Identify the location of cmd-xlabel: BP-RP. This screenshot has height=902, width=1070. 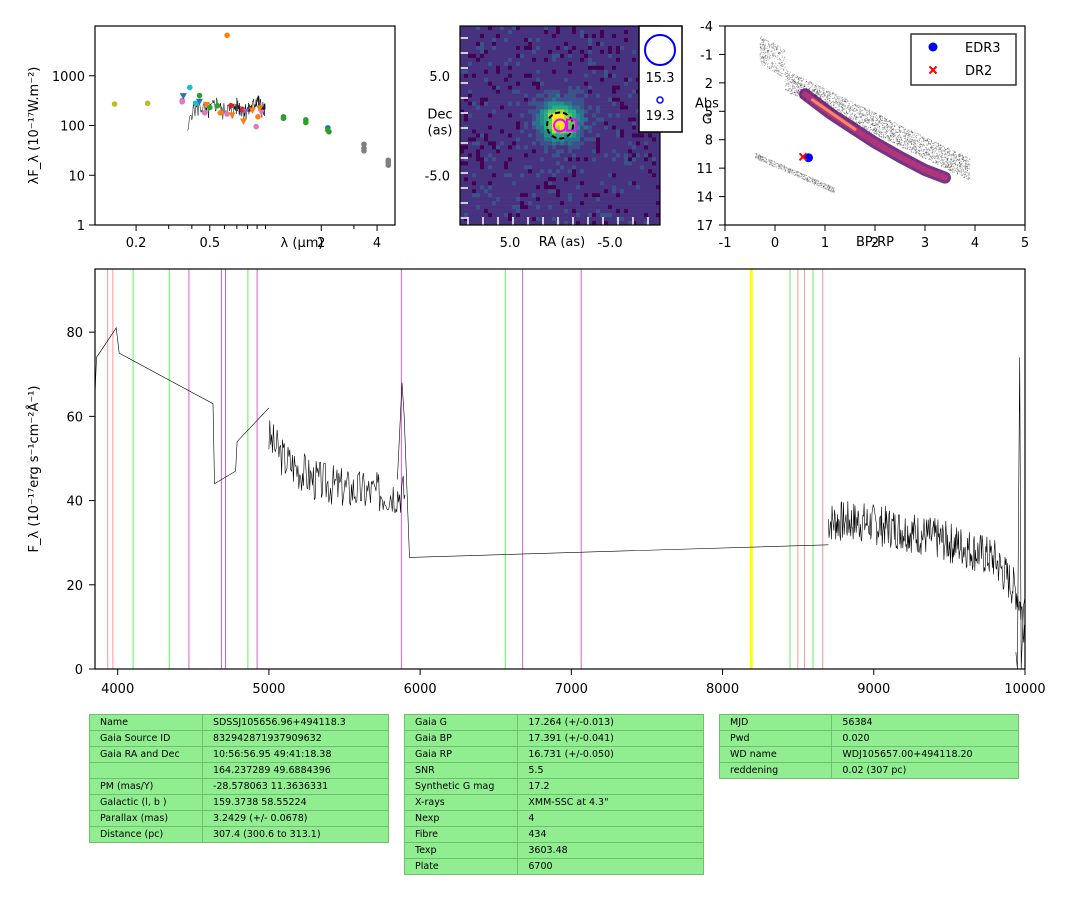
(875, 242).